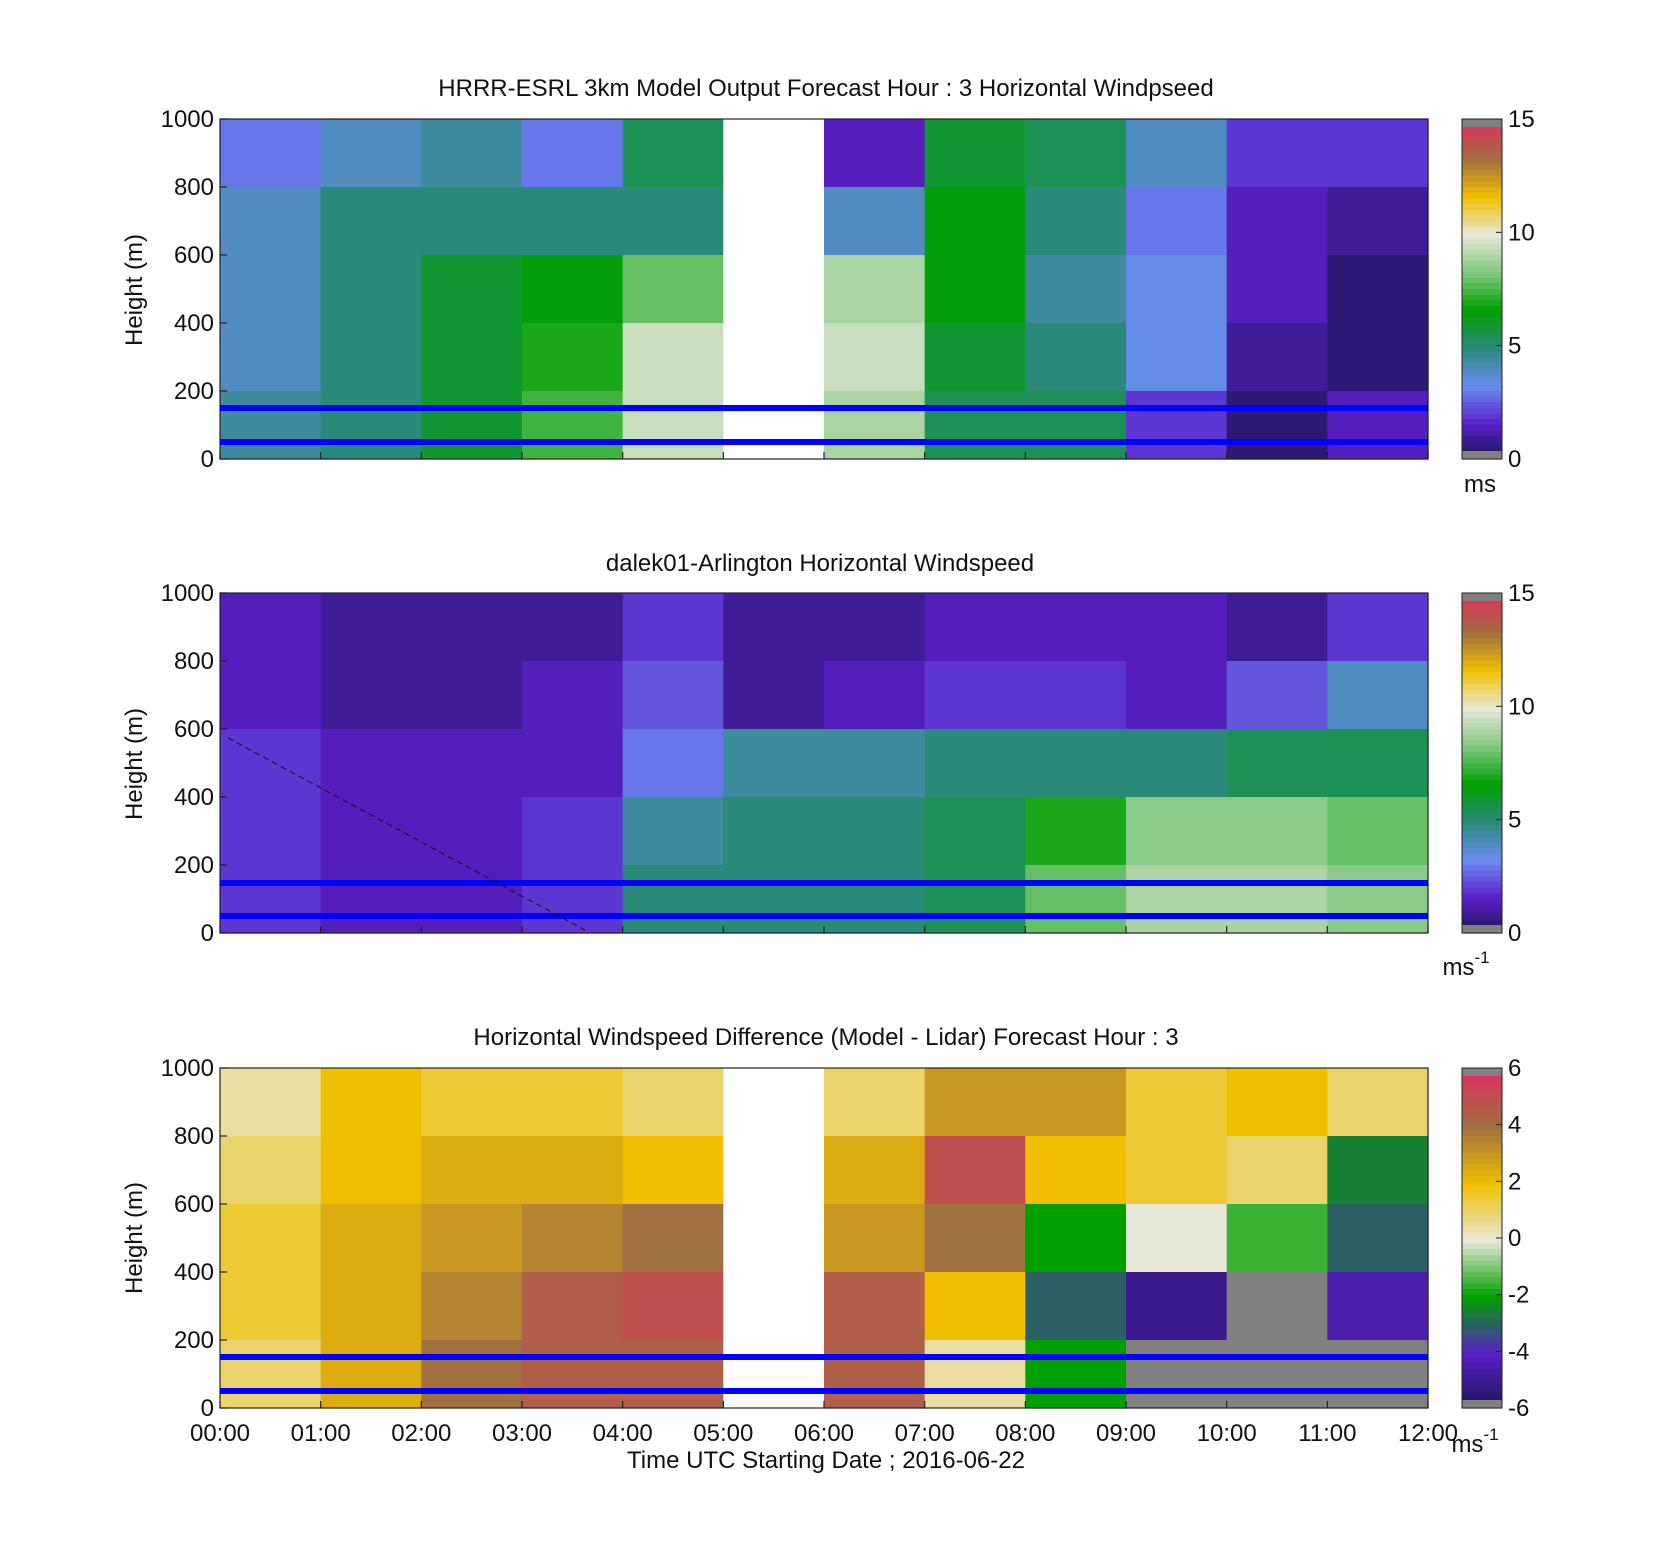 Image resolution: width=1680 pixels, height=1561 pixels. I want to click on dashed-reference-line, so click(406, 834).